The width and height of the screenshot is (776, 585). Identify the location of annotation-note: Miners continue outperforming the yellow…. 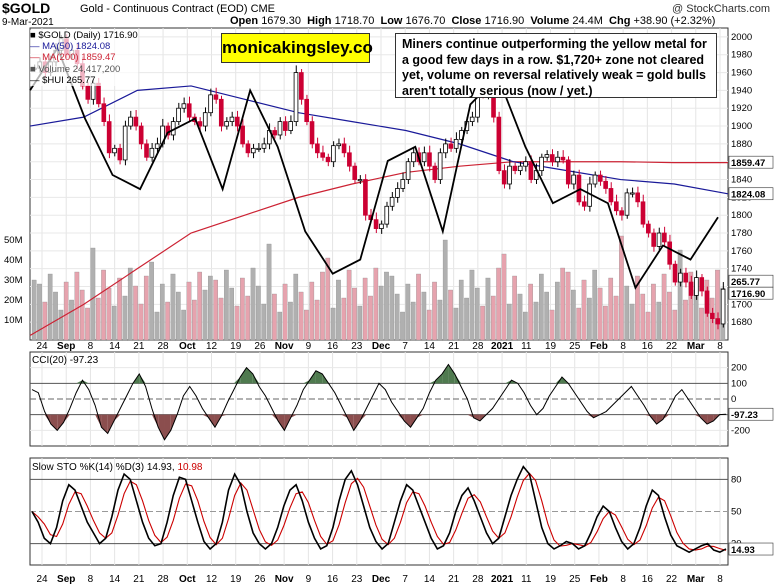
(556, 65).